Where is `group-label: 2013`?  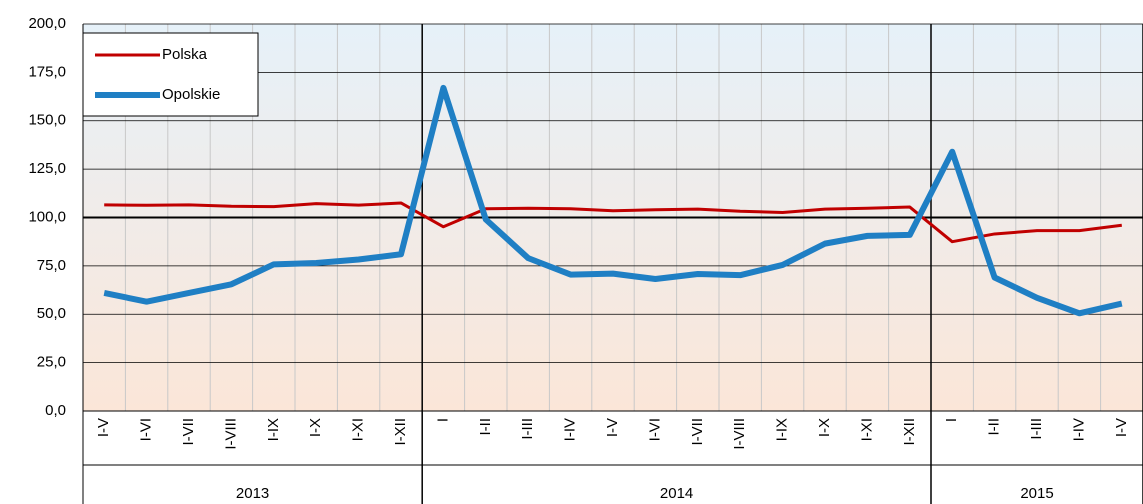 group-label: 2013 is located at coordinates (252, 493).